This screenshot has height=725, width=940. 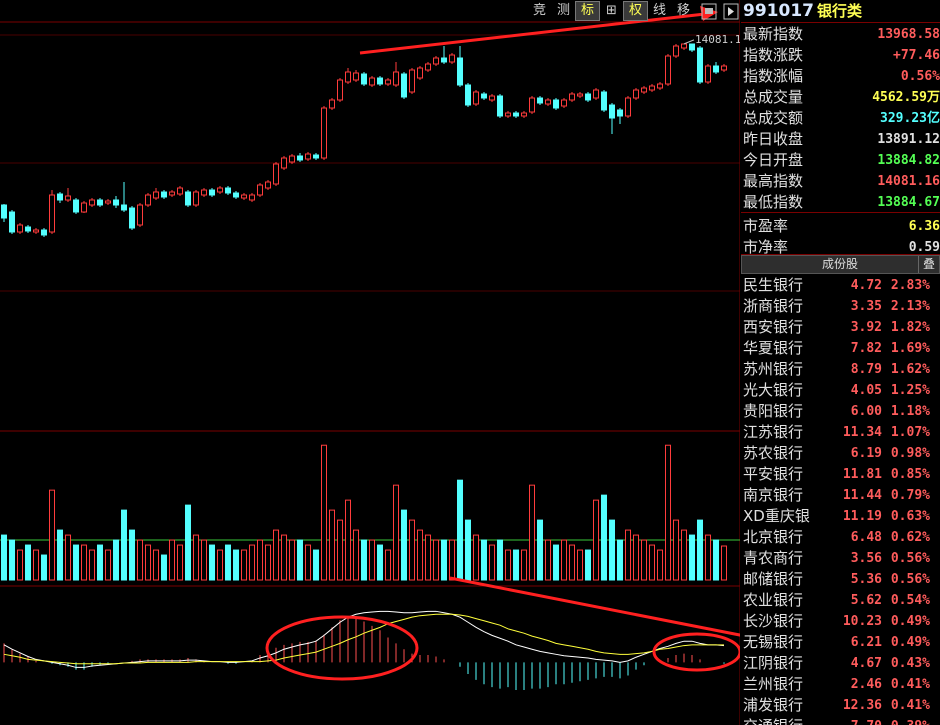 I want to click on toolbar-button: 竞, so click(x=539, y=10).